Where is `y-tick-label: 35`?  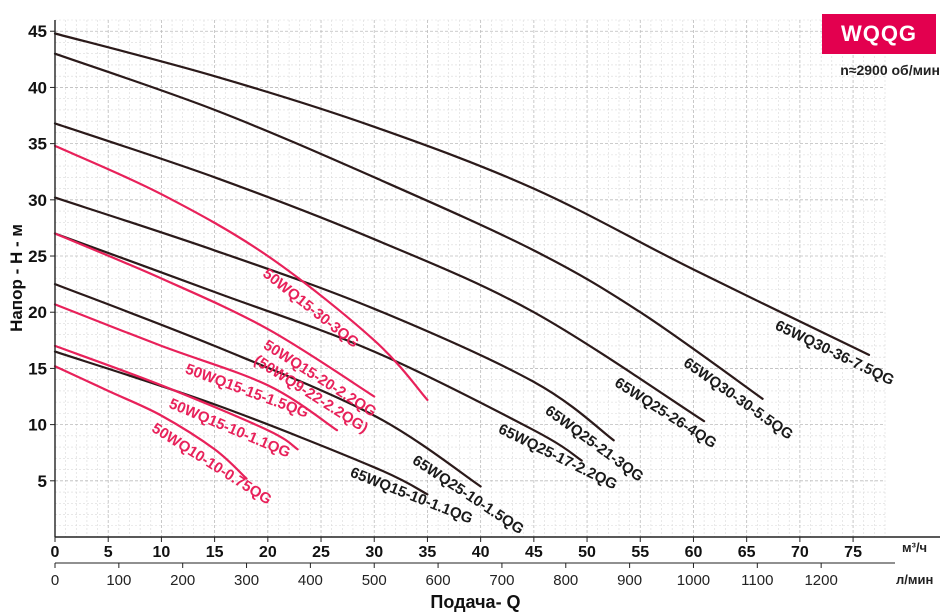 y-tick-label: 35 is located at coordinates (37, 144).